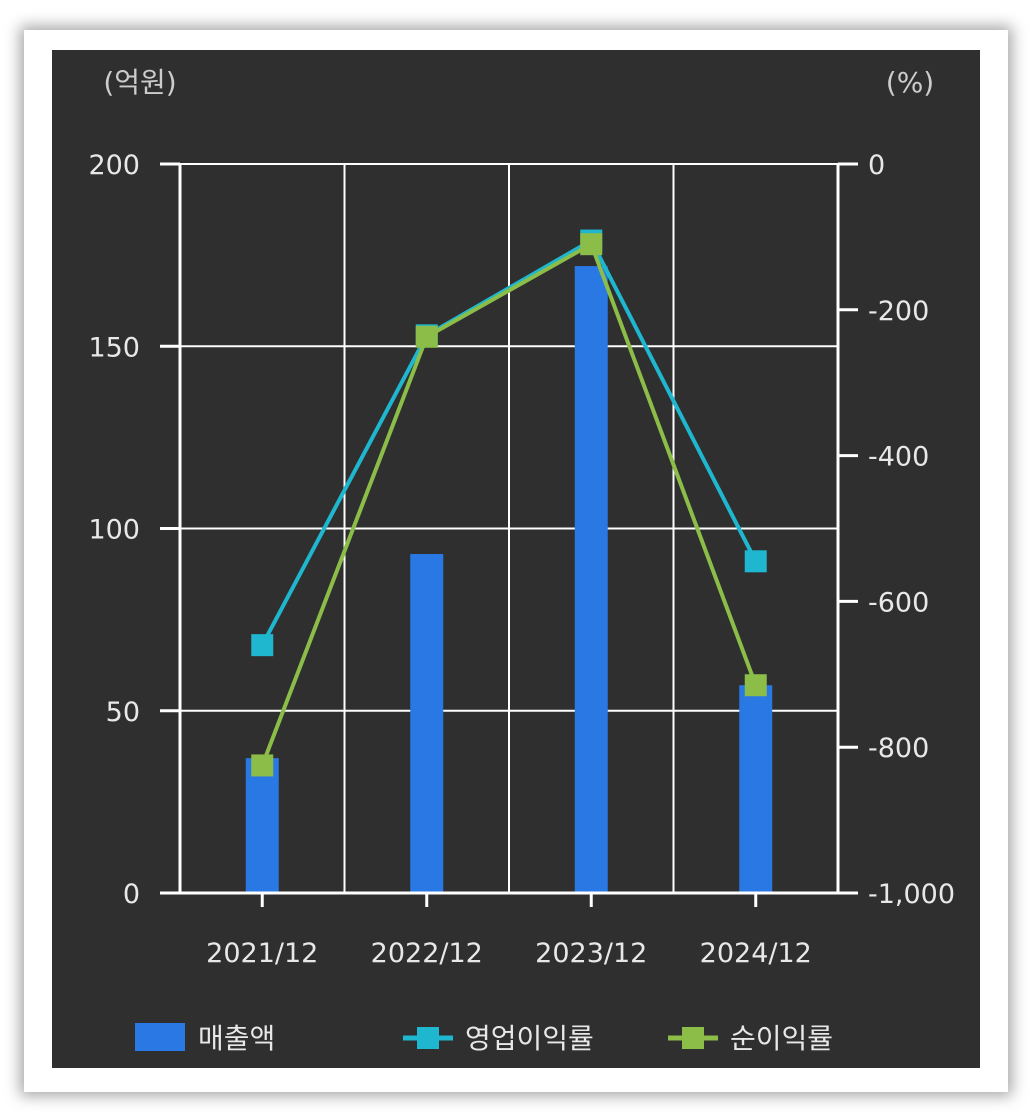  I want to click on right-axis-unit: (%), so click(910, 82).